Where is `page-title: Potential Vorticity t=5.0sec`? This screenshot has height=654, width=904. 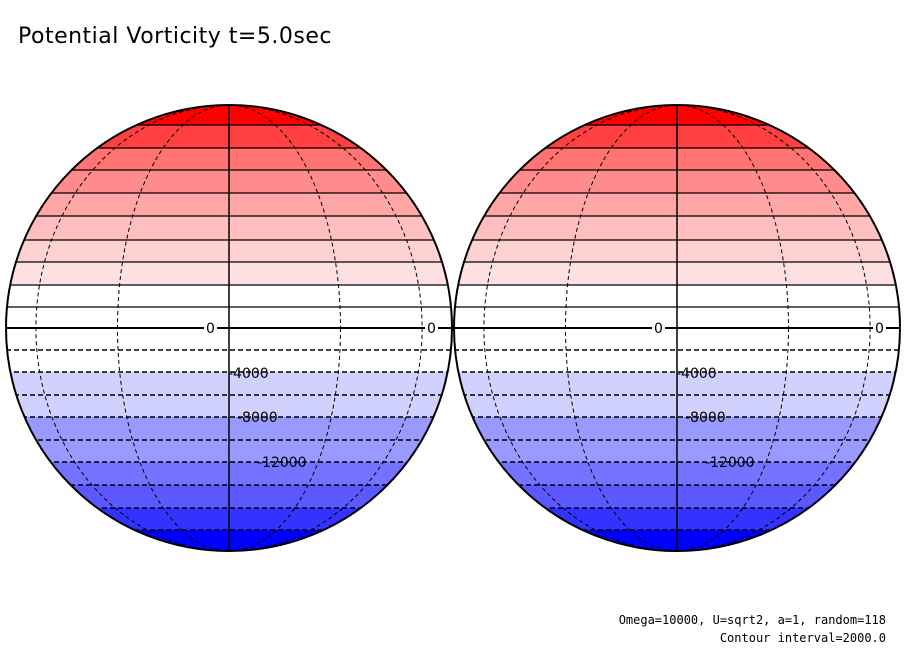 page-title: Potential Vorticity t=5.0sec is located at coordinates (175, 36).